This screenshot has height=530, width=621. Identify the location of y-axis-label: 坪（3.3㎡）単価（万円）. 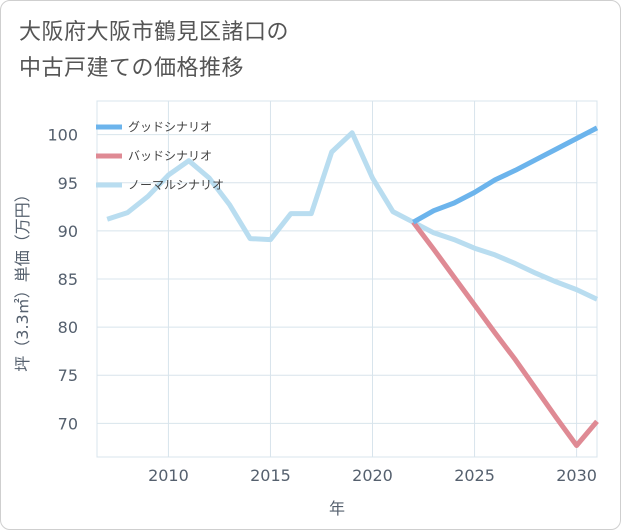
(22, 278).